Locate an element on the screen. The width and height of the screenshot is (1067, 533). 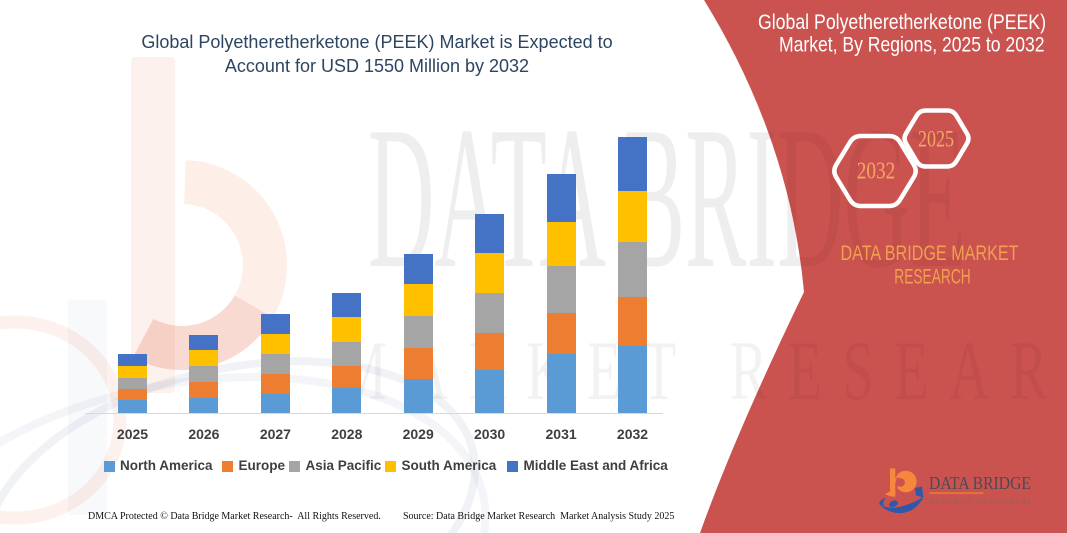
svg-text:Market, By Regions, 2025 to 20: Market, By Regions, 2025 to 2032 is located at coordinates (912, 45).